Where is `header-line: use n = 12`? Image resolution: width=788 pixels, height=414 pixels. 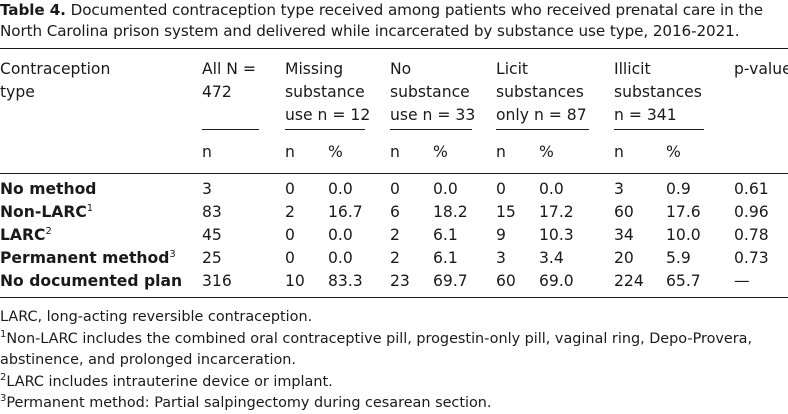 header-line: use n = 12 is located at coordinates (328, 115).